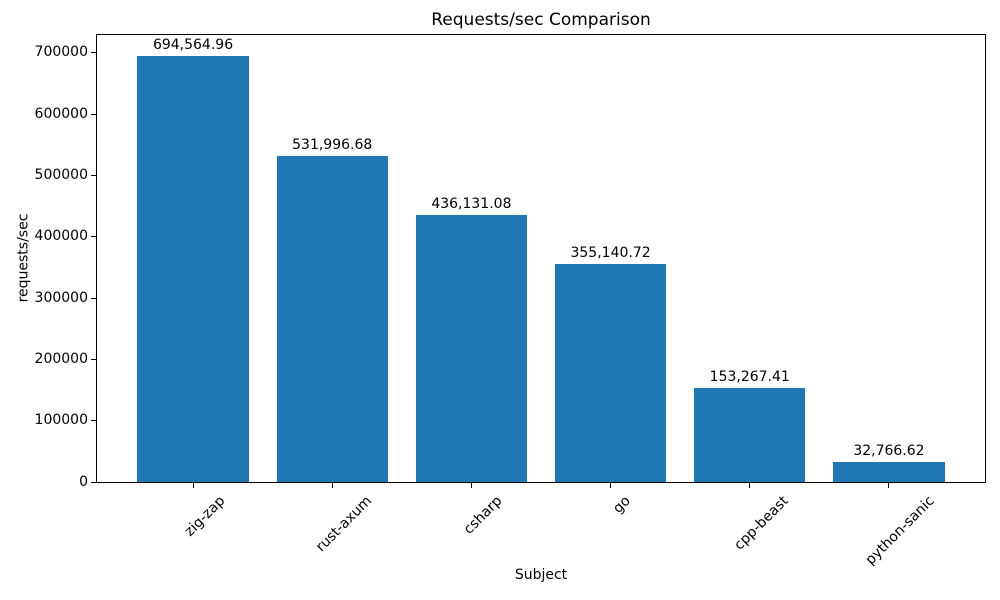  What do you see at coordinates (23, 258) in the screenshot?
I see `y-axis-label: requests/sec` at bounding box center [23, 258].